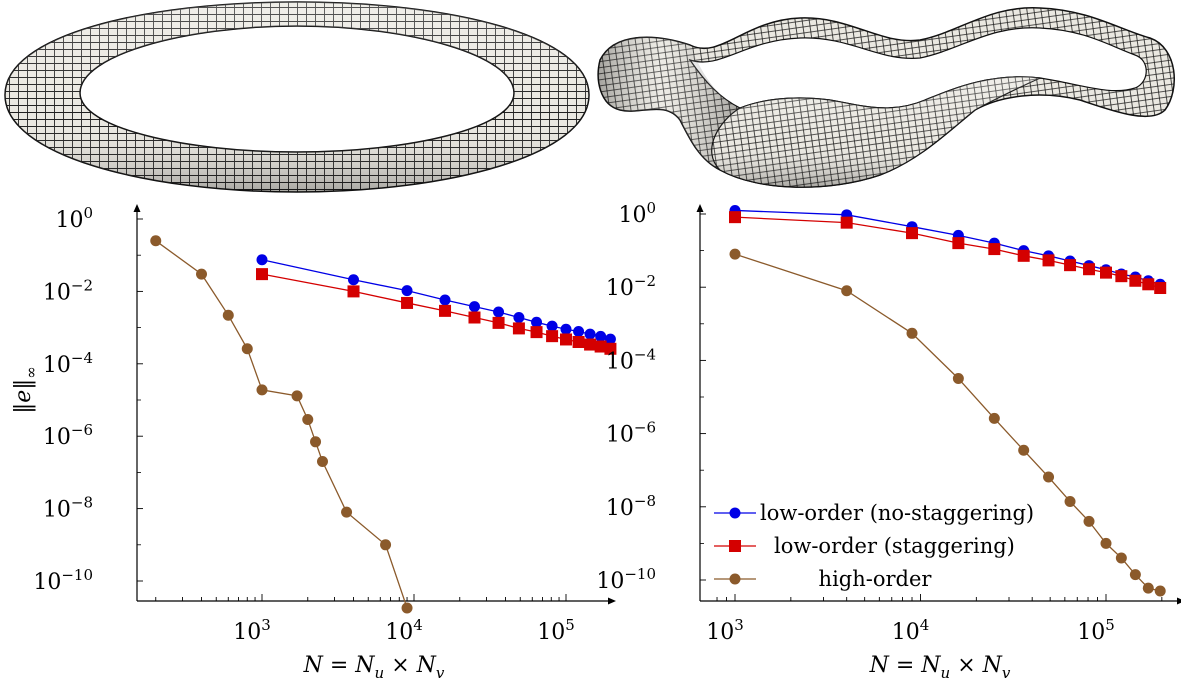 This screenshot has width=1181, height=680. Describe the element at coordinates (876, 579) in the screenshot. I see `legend-label: high-order` at that location.